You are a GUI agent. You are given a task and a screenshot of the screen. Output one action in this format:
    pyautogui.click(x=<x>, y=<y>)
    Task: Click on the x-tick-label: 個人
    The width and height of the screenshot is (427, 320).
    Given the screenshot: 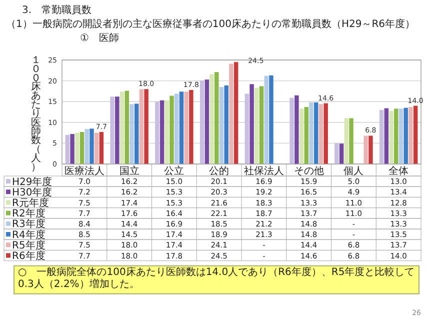 What is the action you would take?
    pyautogui.click(x=354, y=171)
    